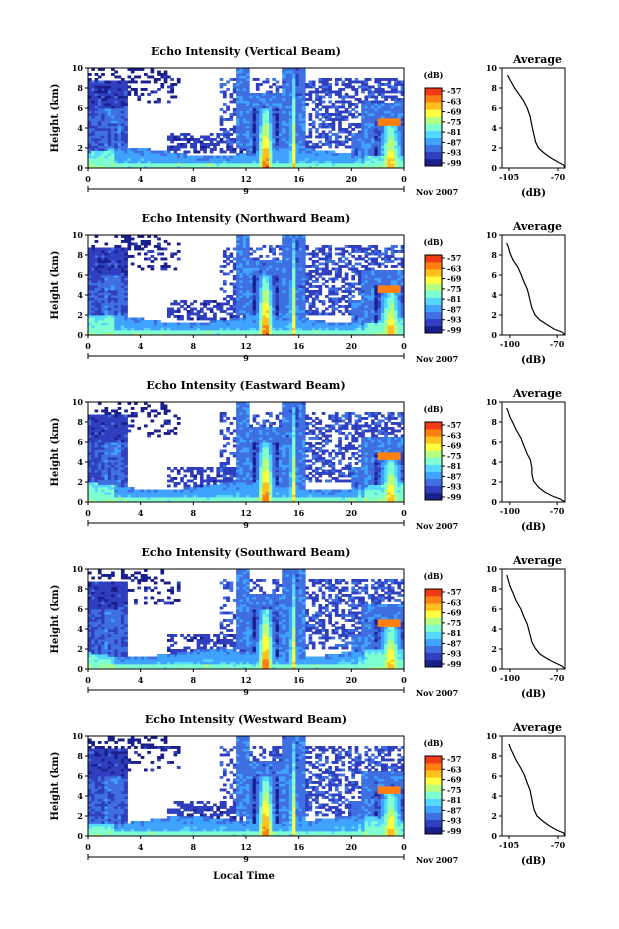 Image resolution: width=619 pixels, height=929 pixels. I want to click on x-tick-label: 20, so click(352, 179).